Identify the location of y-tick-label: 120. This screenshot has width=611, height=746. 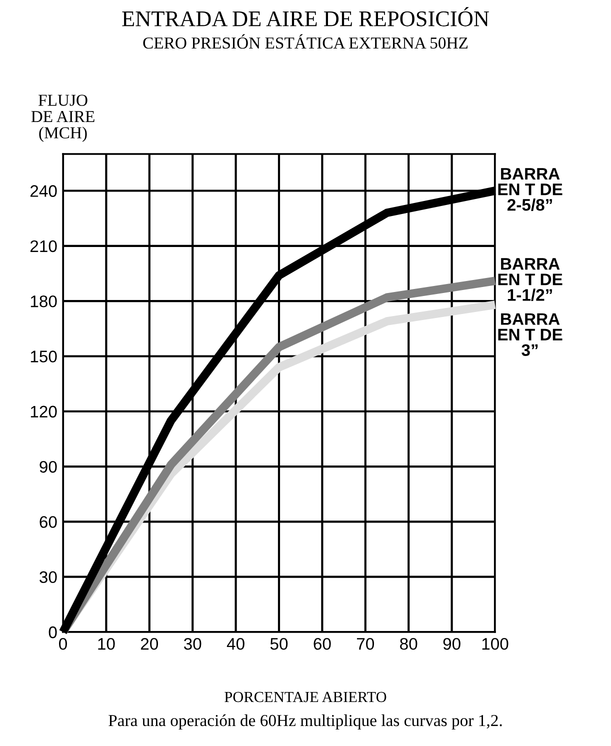
(43, 412).